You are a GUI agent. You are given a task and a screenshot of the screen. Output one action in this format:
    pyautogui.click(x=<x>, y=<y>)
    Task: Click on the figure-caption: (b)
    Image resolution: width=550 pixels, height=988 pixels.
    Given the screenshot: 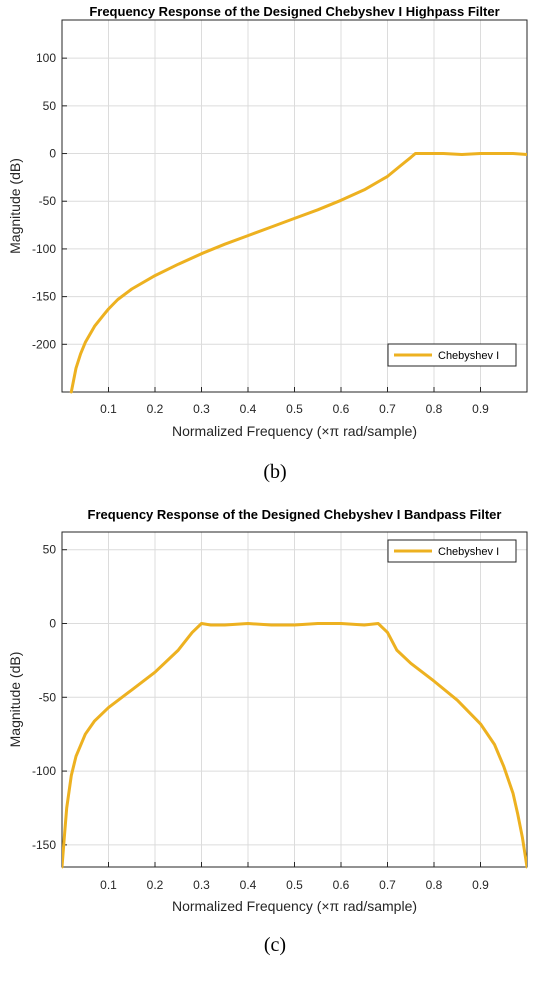 What is the action you would take?
    pyautogui.click(x=274, y=472)
    